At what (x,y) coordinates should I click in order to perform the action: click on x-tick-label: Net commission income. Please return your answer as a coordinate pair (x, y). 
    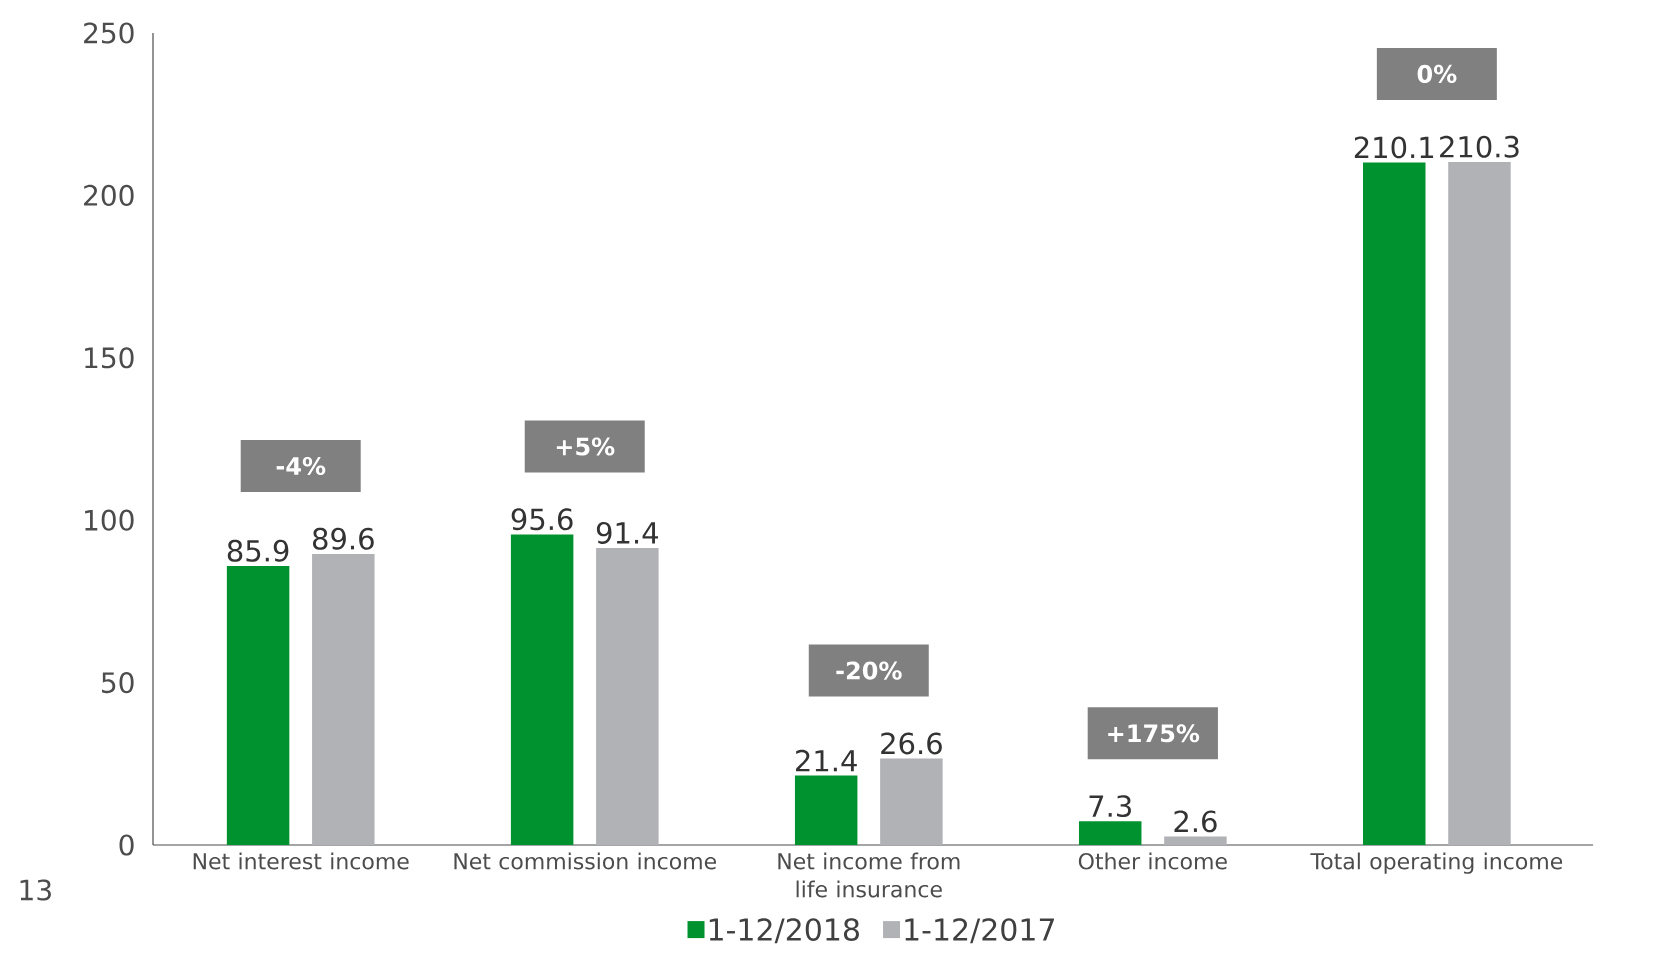
    Looking at the image, I should click on (585, 861).